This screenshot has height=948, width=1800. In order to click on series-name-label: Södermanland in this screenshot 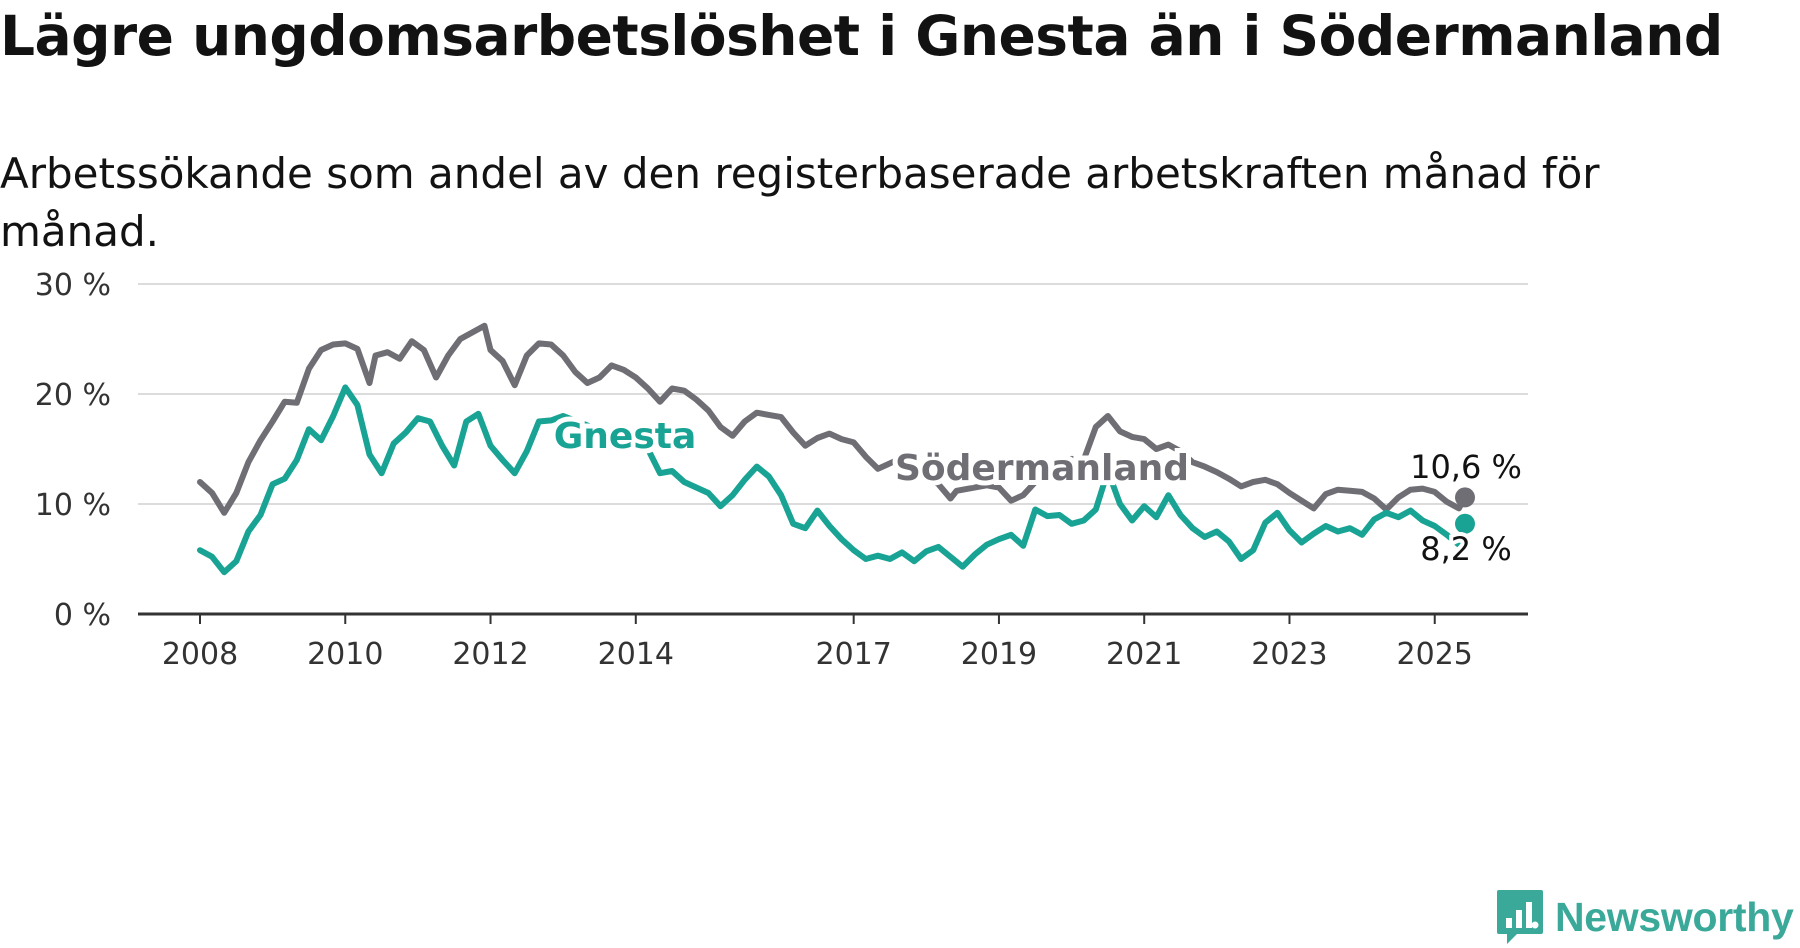, I will do `click(1042, 468)`.